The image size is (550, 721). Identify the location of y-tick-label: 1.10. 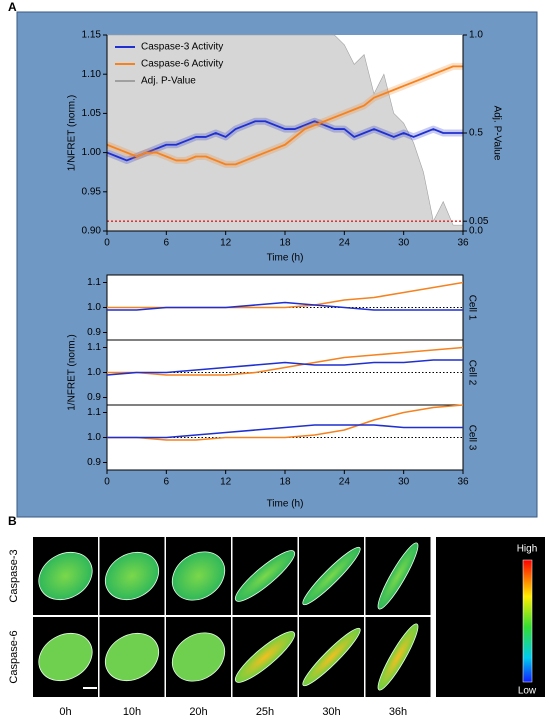
(92, 74).